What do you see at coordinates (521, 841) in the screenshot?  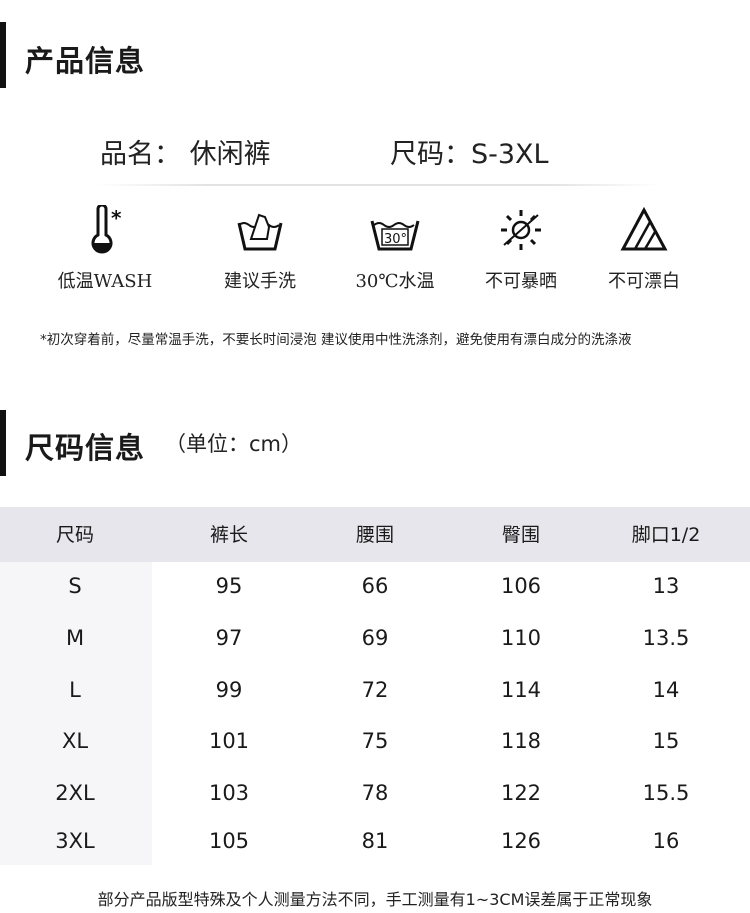 I see `measurement-cell: 126` at bounding box center [521, 841].